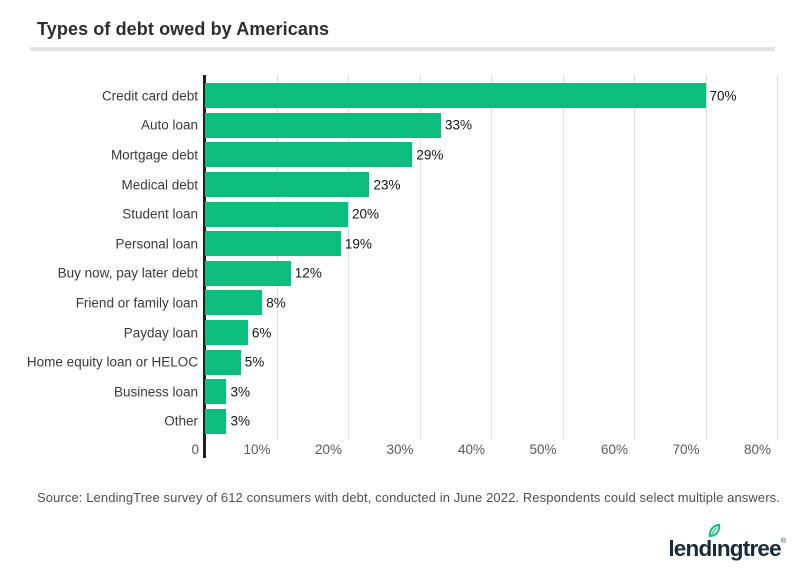 The height and width of the screenshot is (575, 810). I want to click on title-divider, so click(402, 49).